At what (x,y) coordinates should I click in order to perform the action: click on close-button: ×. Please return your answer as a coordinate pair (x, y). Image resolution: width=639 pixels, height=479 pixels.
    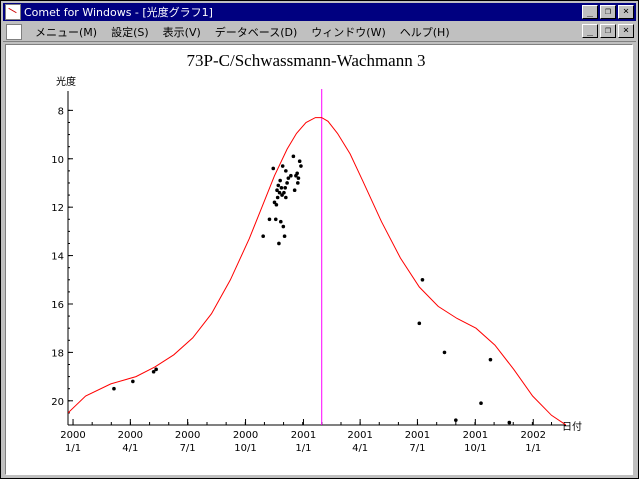
    Looking at the image, I should click on (626, 12).